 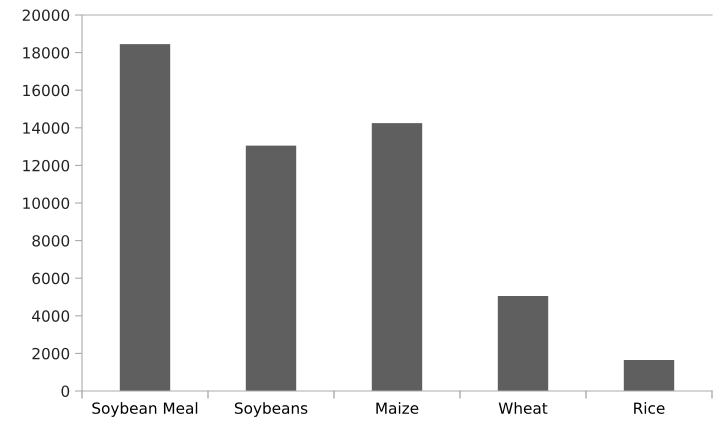 I want to click on y-tick-label: 20000, so click(x=46, y=15).